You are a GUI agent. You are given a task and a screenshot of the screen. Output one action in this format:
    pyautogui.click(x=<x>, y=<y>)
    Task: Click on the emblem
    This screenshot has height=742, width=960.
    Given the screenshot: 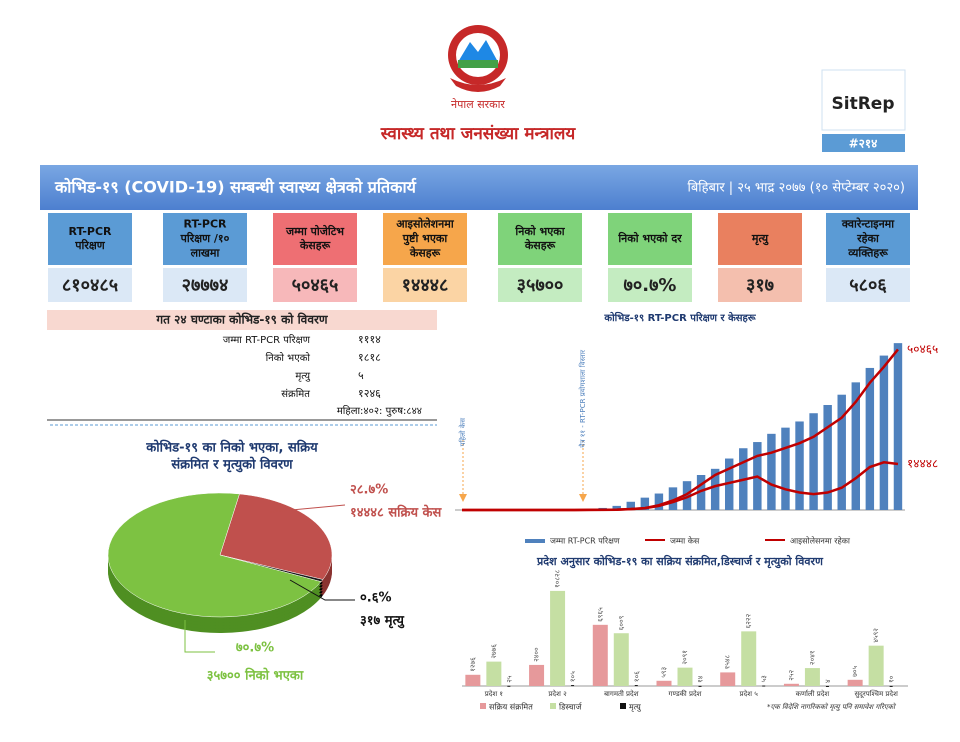 What is the action you would take?
    pyautogui.click(x=478, y=58)
    